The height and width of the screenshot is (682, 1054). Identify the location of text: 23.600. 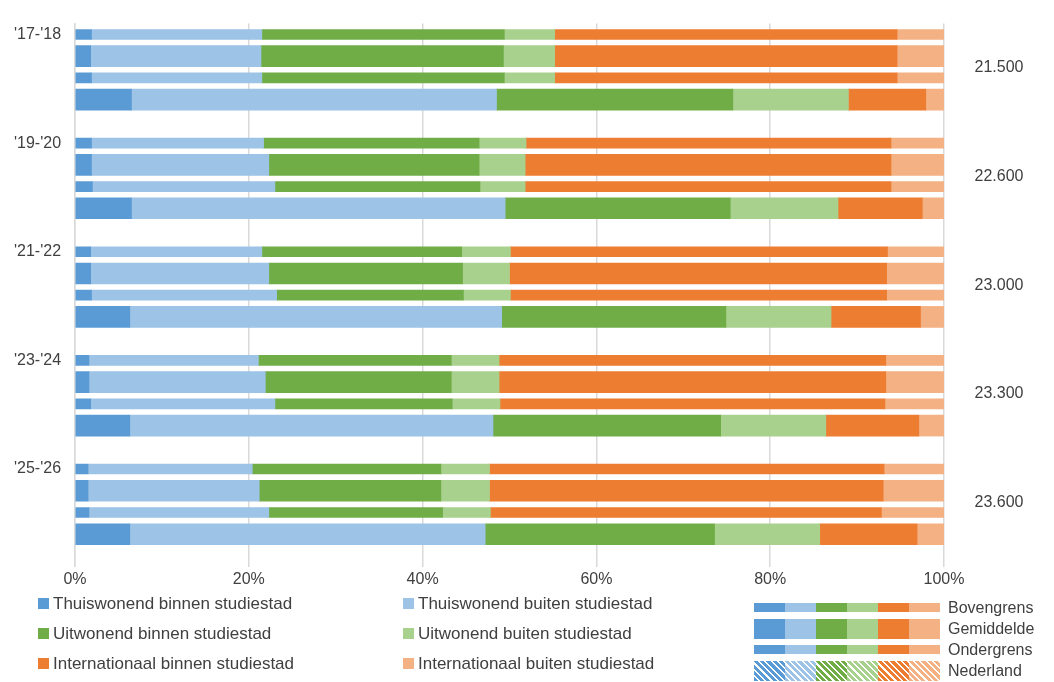
(999, 502).